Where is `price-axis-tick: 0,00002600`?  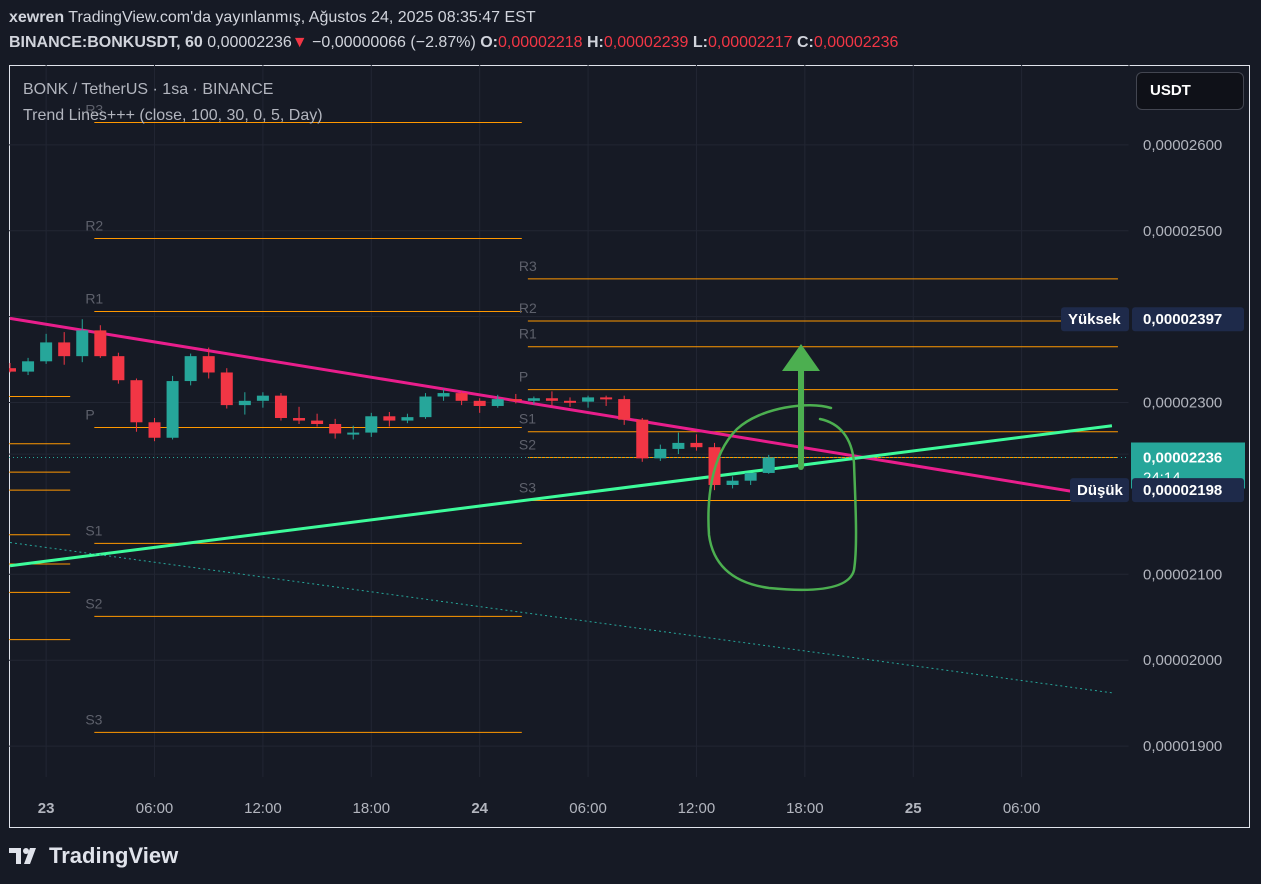 price-axis-tick: 0,00002600 is located at coordinates (1182, 145).